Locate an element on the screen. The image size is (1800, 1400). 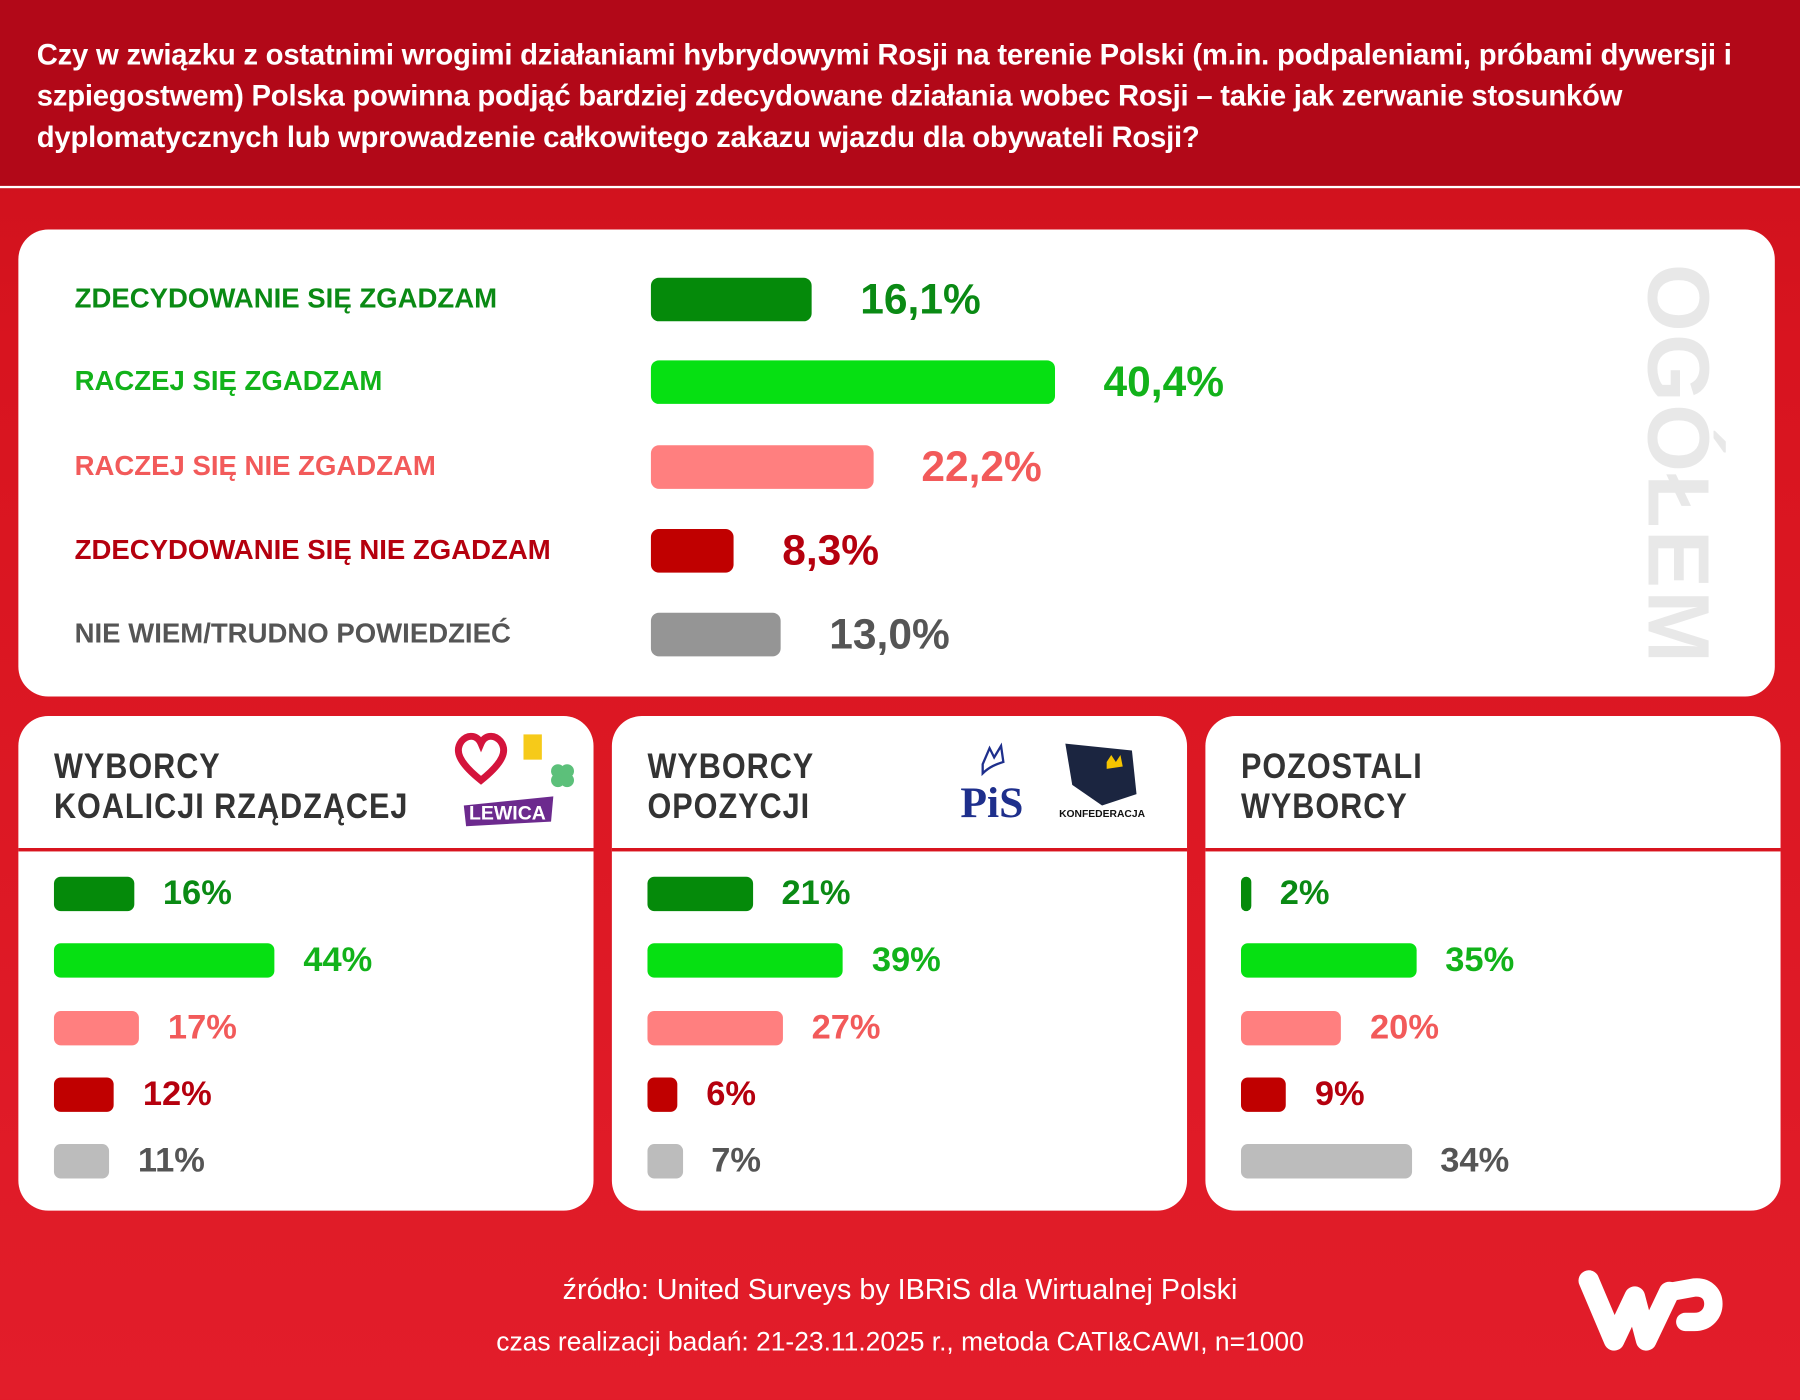
value-label-agree: 35% is located at coordinates (1480, 959).